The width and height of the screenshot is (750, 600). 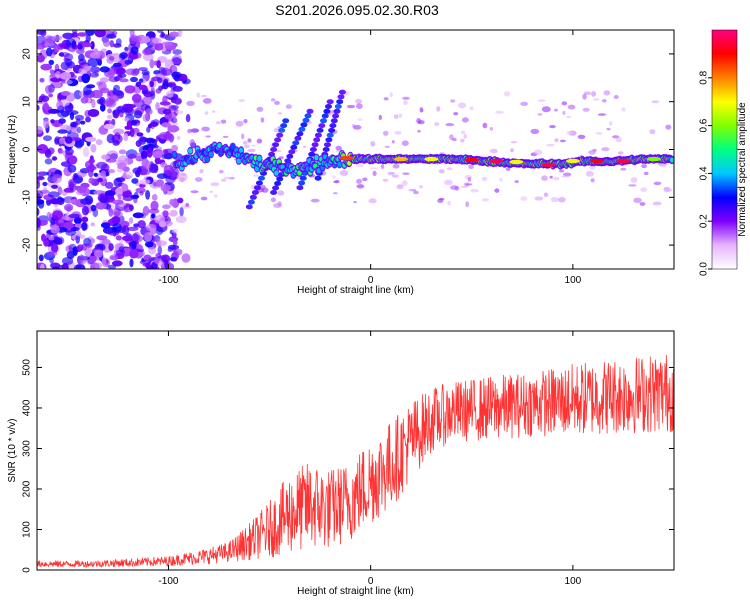 What do you see at coordinates (357, 10) in the screenshot?
I see `figure-title: S201.2026.095.02.30.R03` at bounding box center [357, 10].